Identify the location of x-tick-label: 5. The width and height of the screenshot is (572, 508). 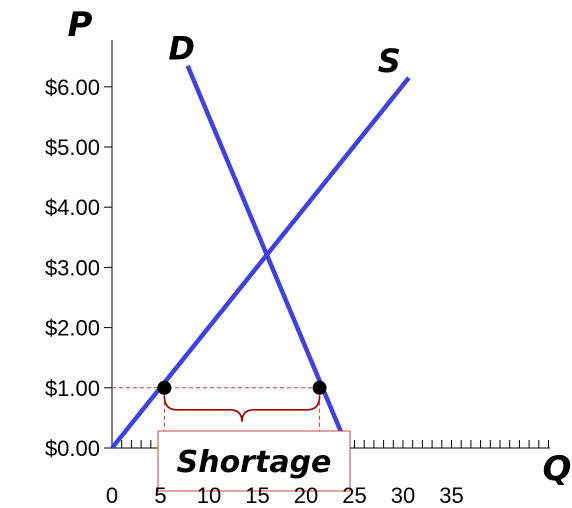
(160, 495).